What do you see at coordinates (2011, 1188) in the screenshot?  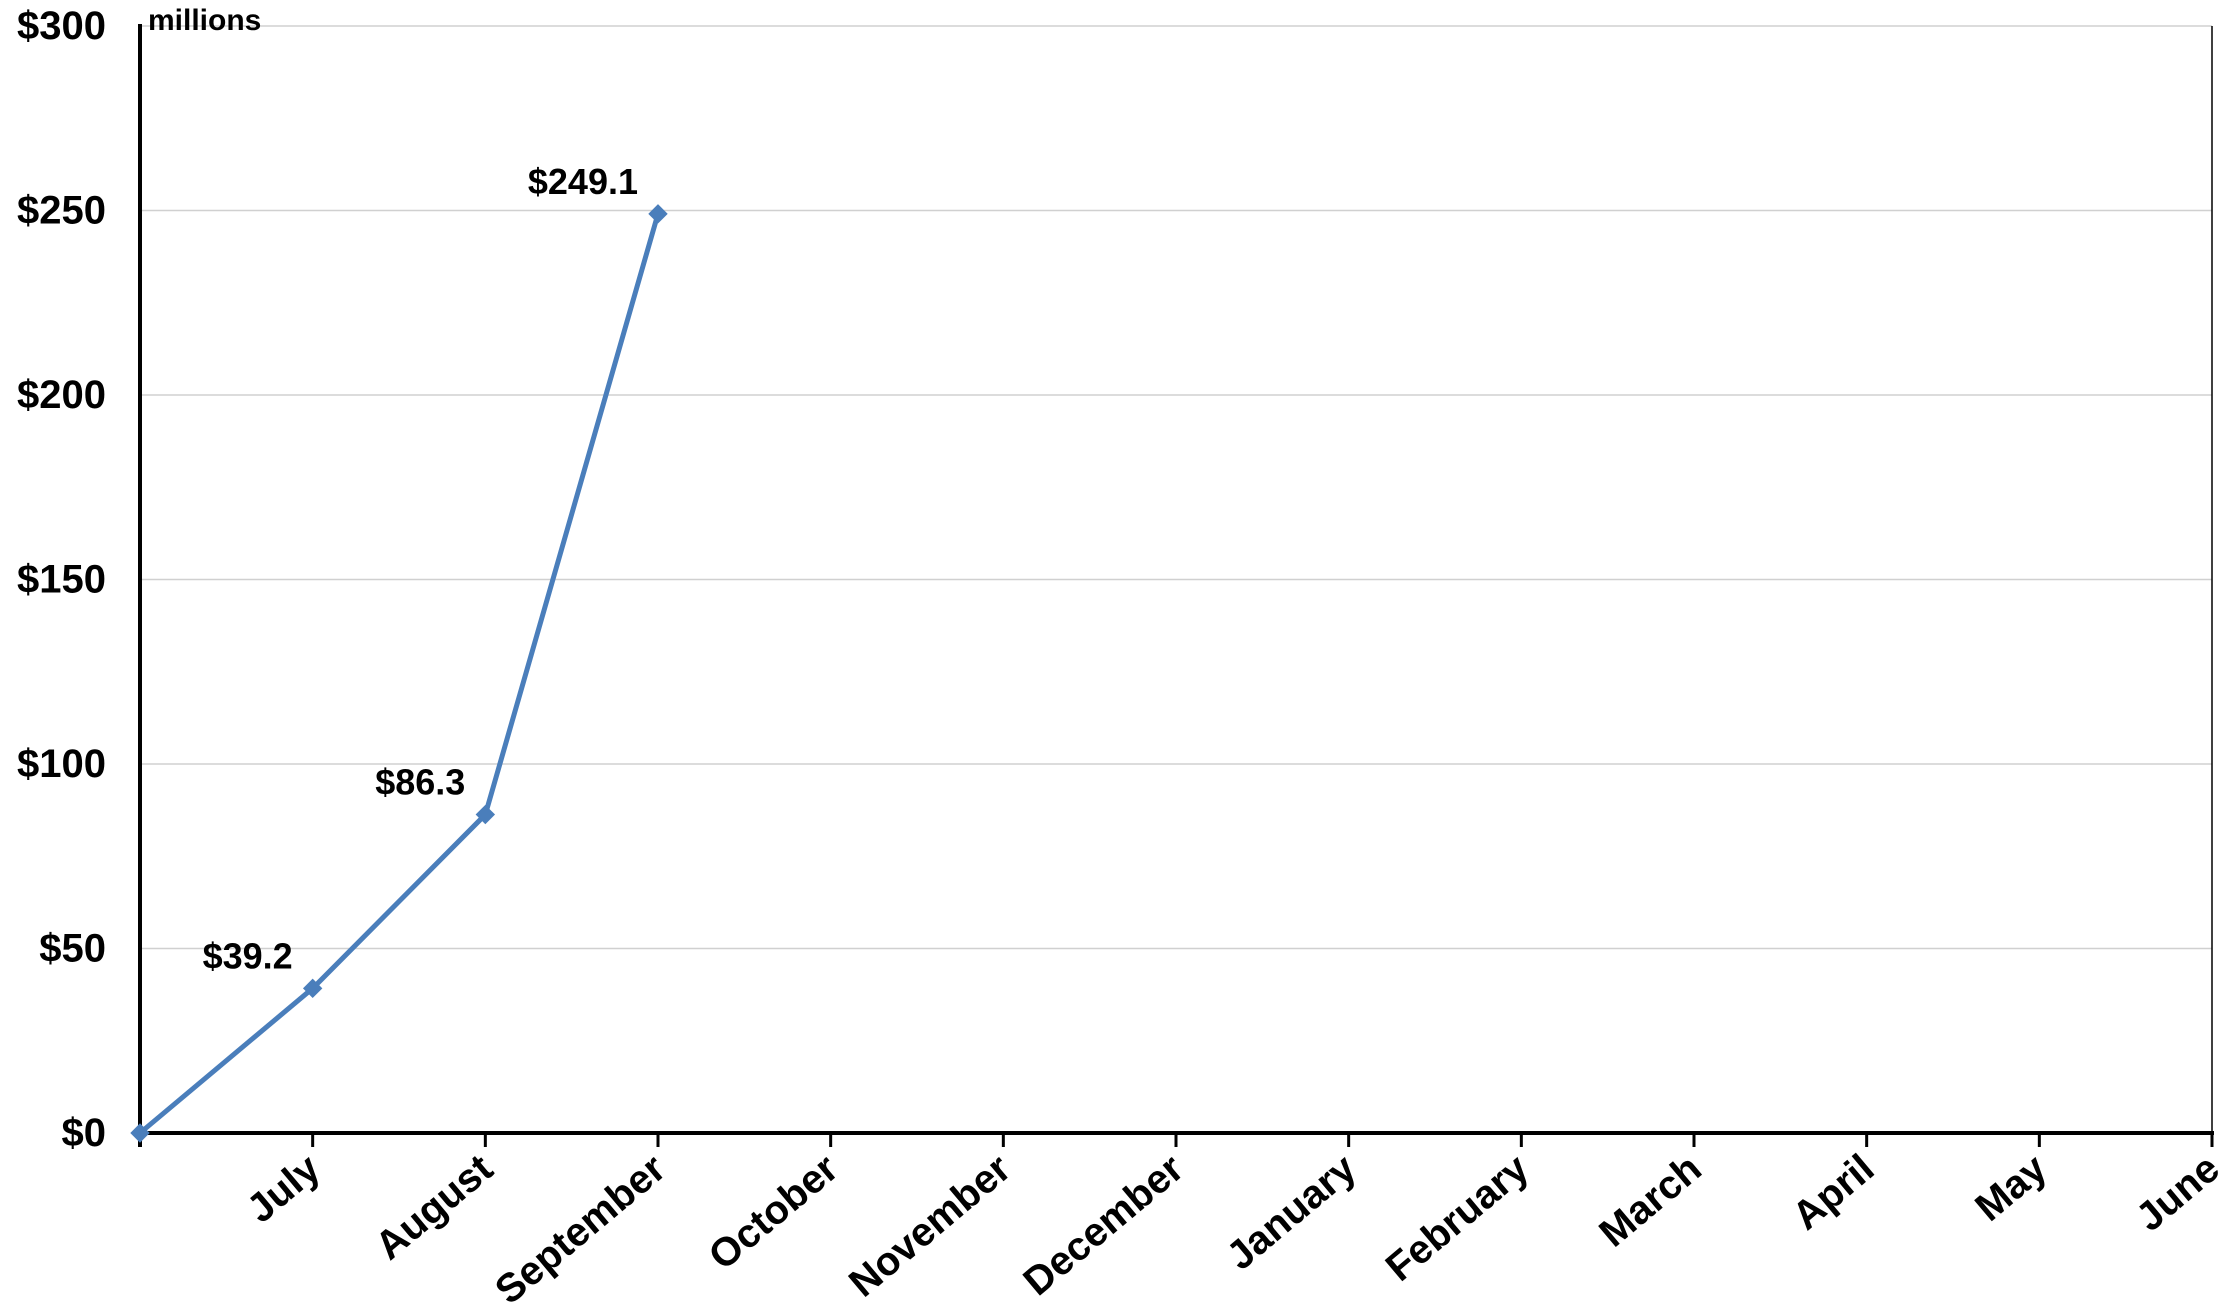 I see `x-tick-label: May` at bounding box center [2011, 1188].